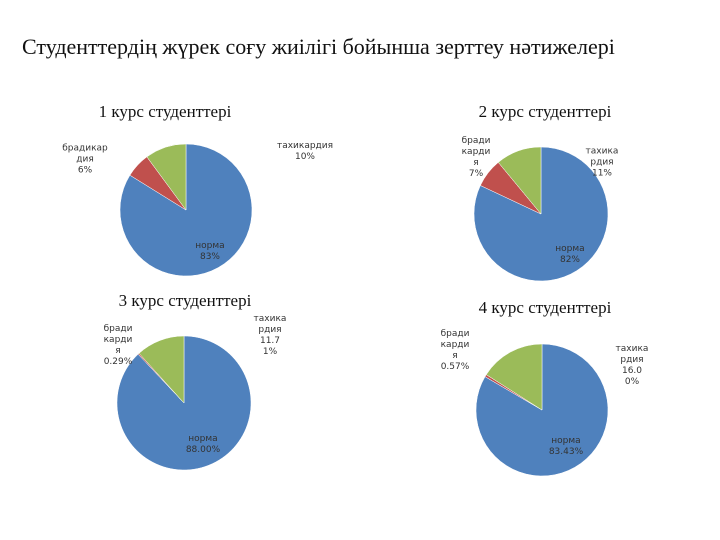 Image resolution: width=720 pixels, height=540 pixels. I want to click on slice-label: брадикардия 6%, so click(85, 160).